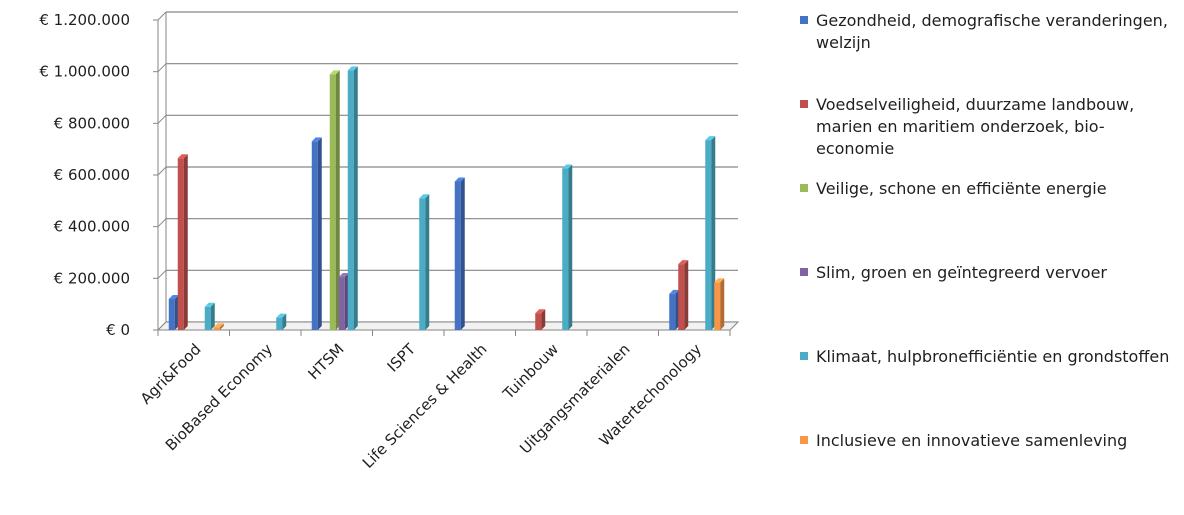 This screenshot has height=515, width=1184. Describe the element at coordinates (92, 227) in the screenshot. I see `y-tick-label: € 400.000` at that location.